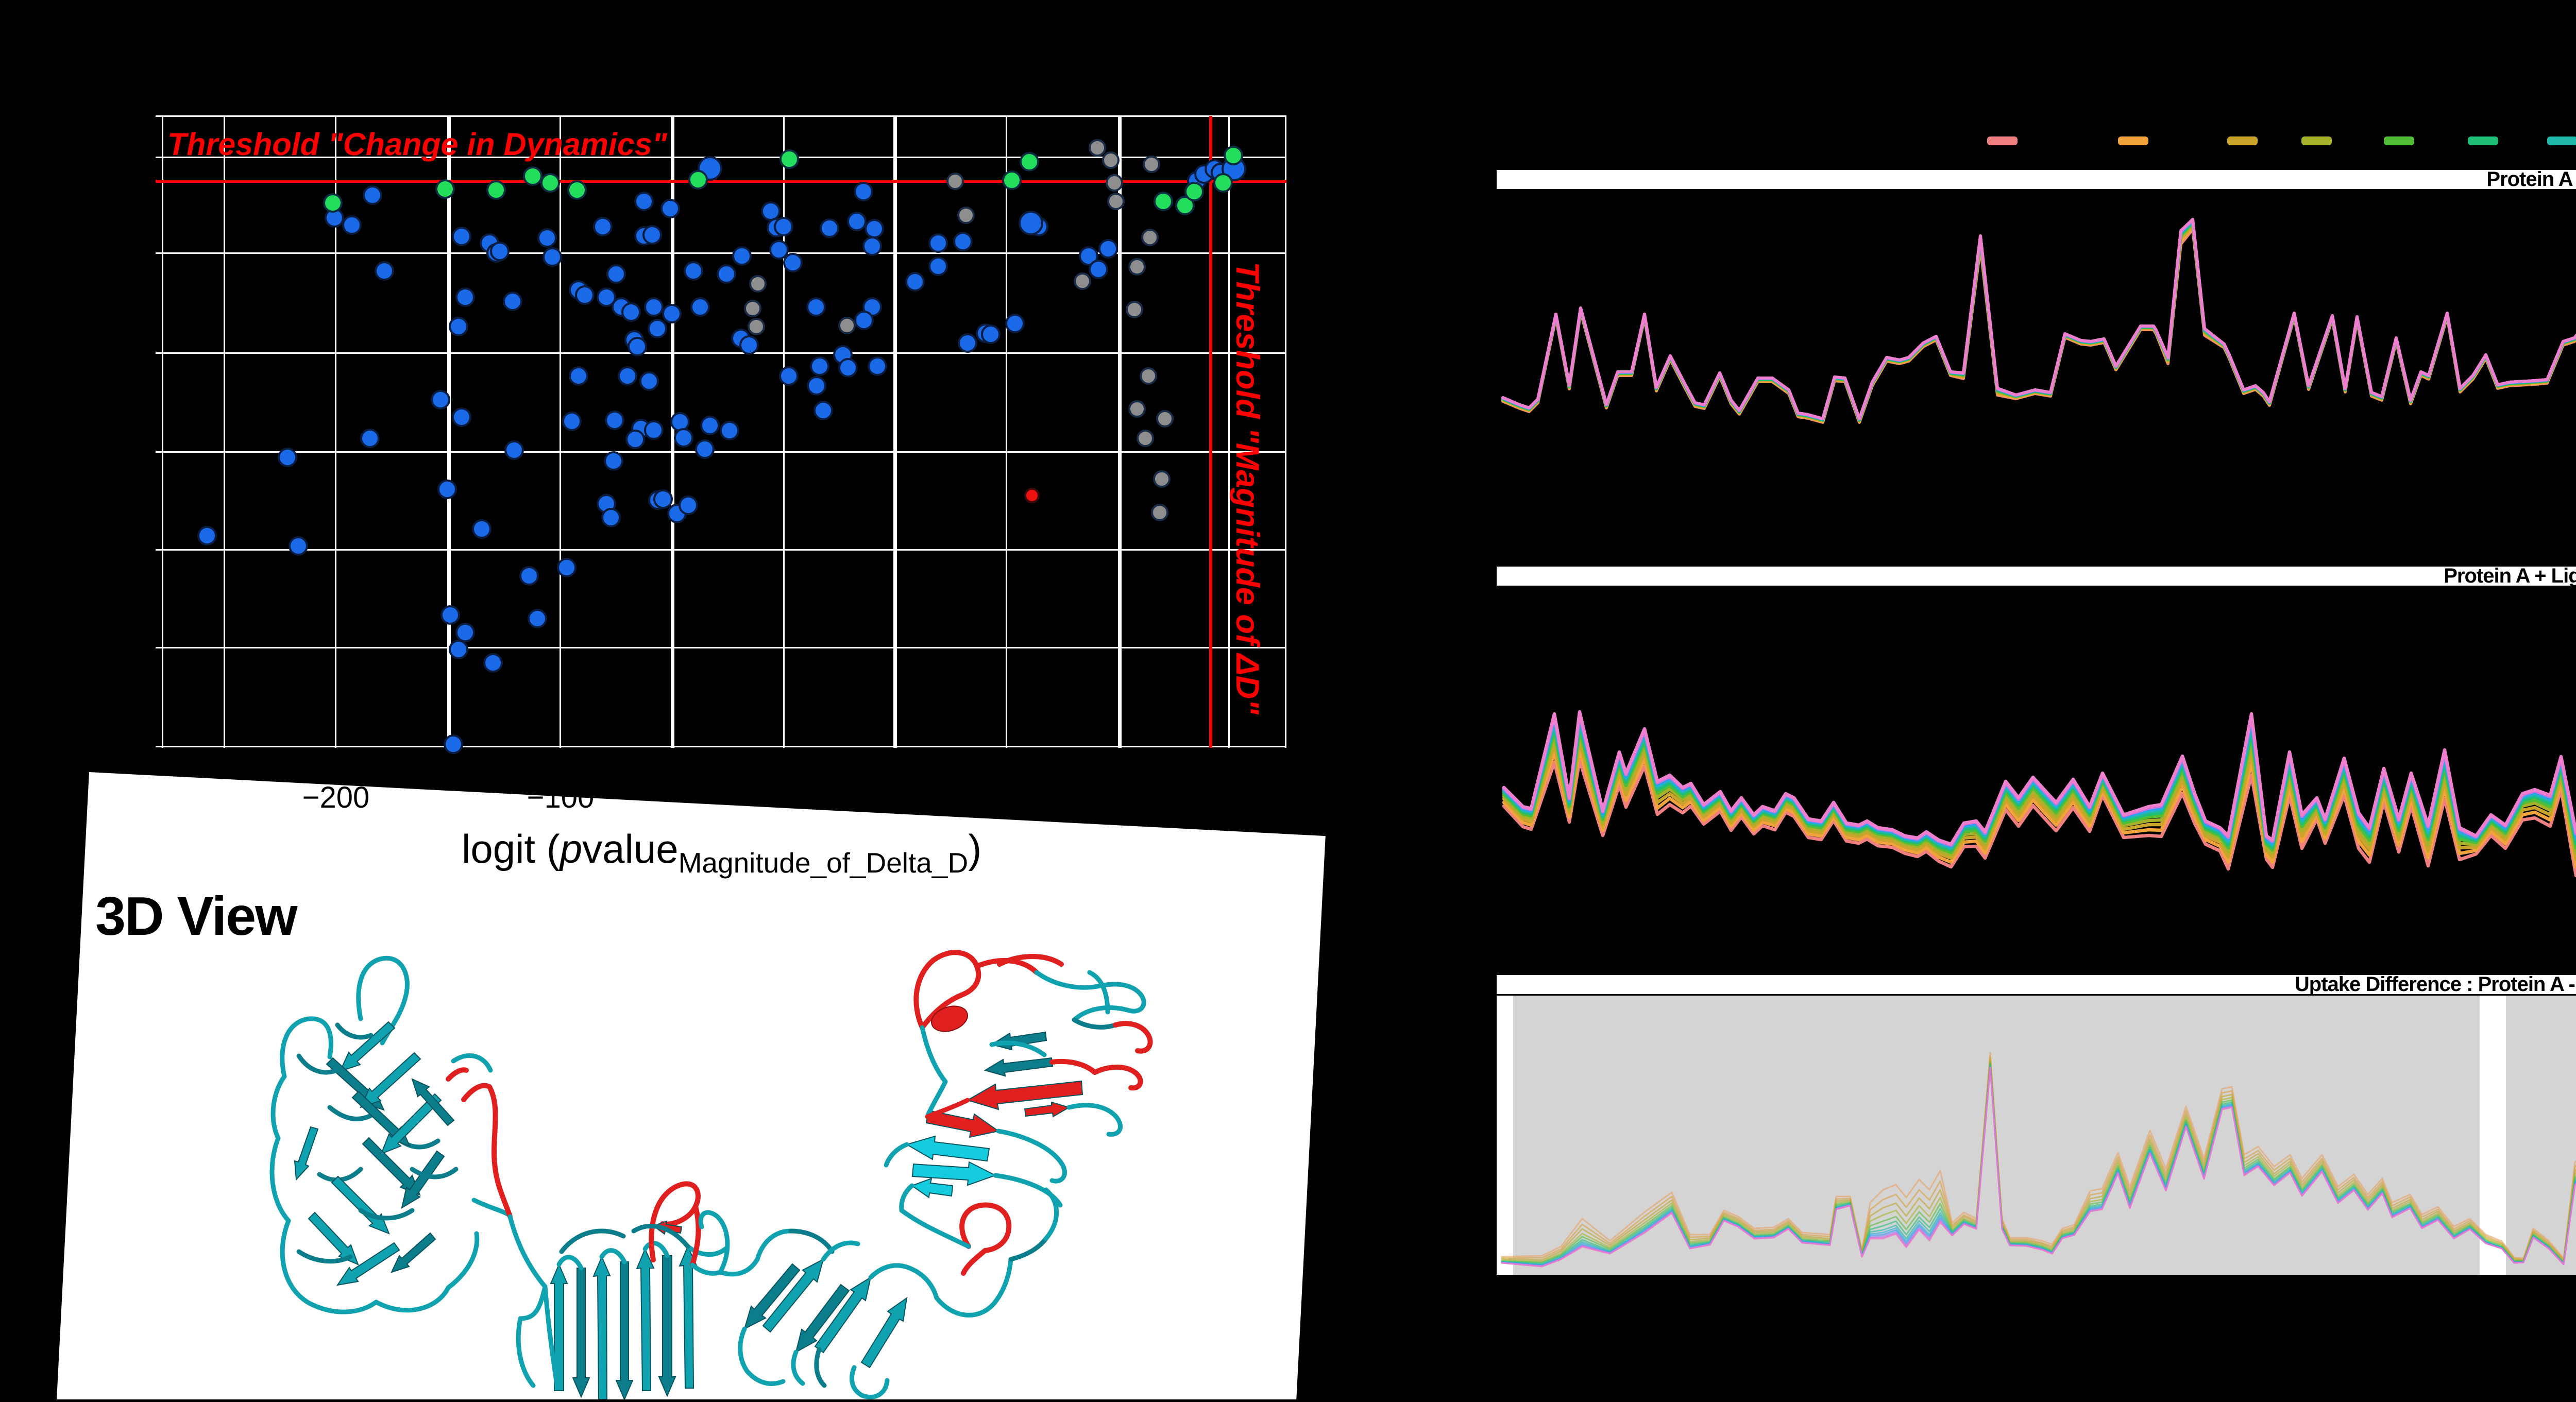 The image size is (2576, 1402). What do you see at coordinates (785, 797) in the screenshot?
I see `svg-text: 0` at bounding box center [785, 797].